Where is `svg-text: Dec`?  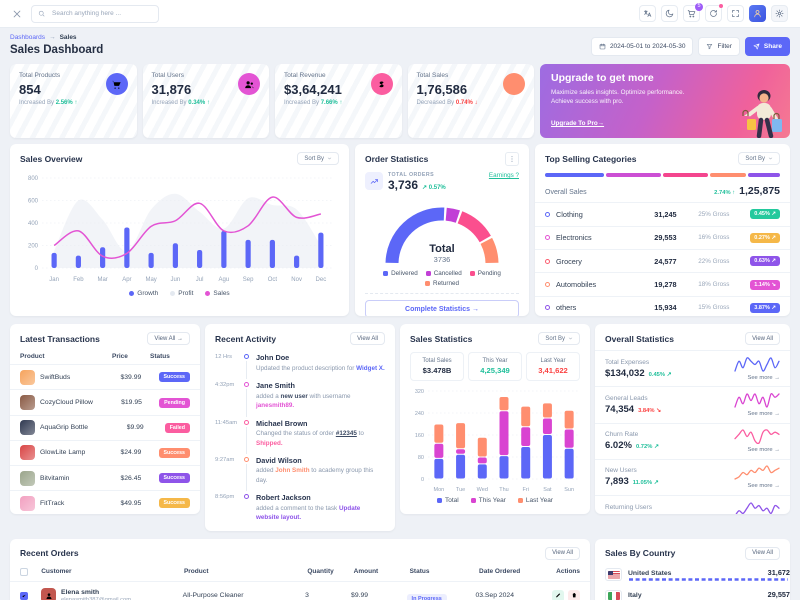
svg-text: Dec is located at coordinates (321, 280).